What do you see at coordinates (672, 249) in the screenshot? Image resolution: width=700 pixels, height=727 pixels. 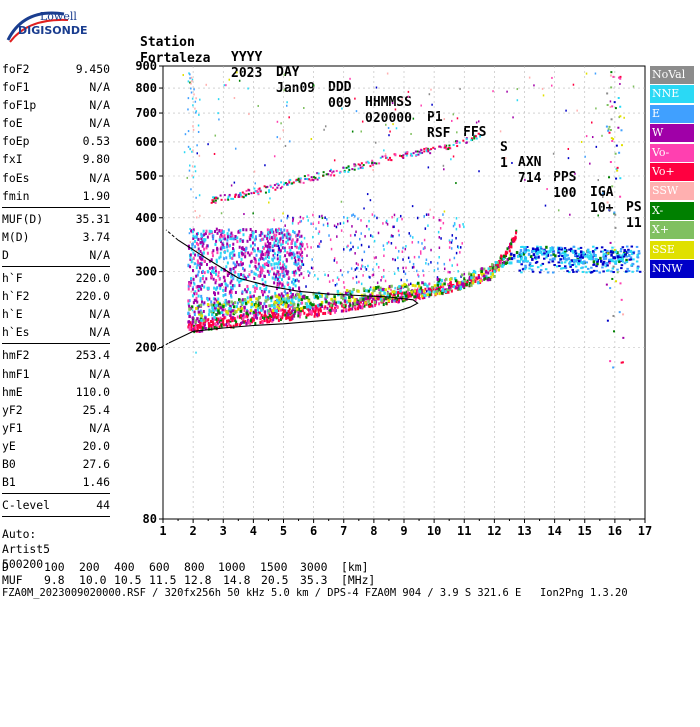 I see `legend-entry: SSE` at bounding box center [672, 249].